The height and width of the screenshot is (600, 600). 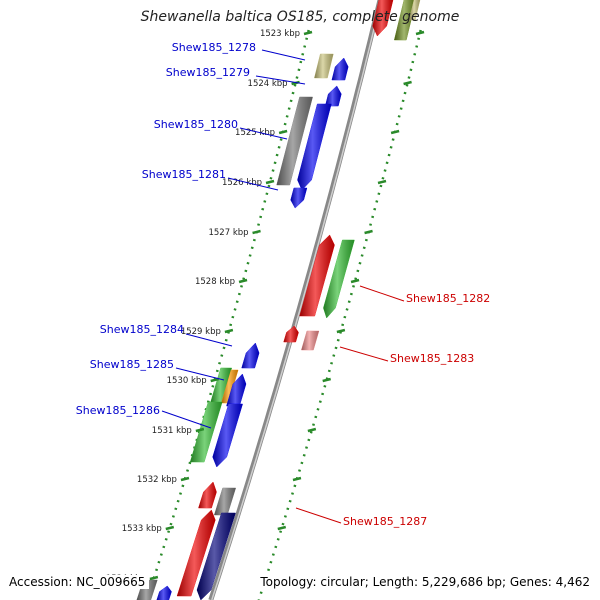 What do you see at coordinates (228, 233) in the screenshot?
I see `tick-label: 1527 kbp` at bounding box center [228, 233].